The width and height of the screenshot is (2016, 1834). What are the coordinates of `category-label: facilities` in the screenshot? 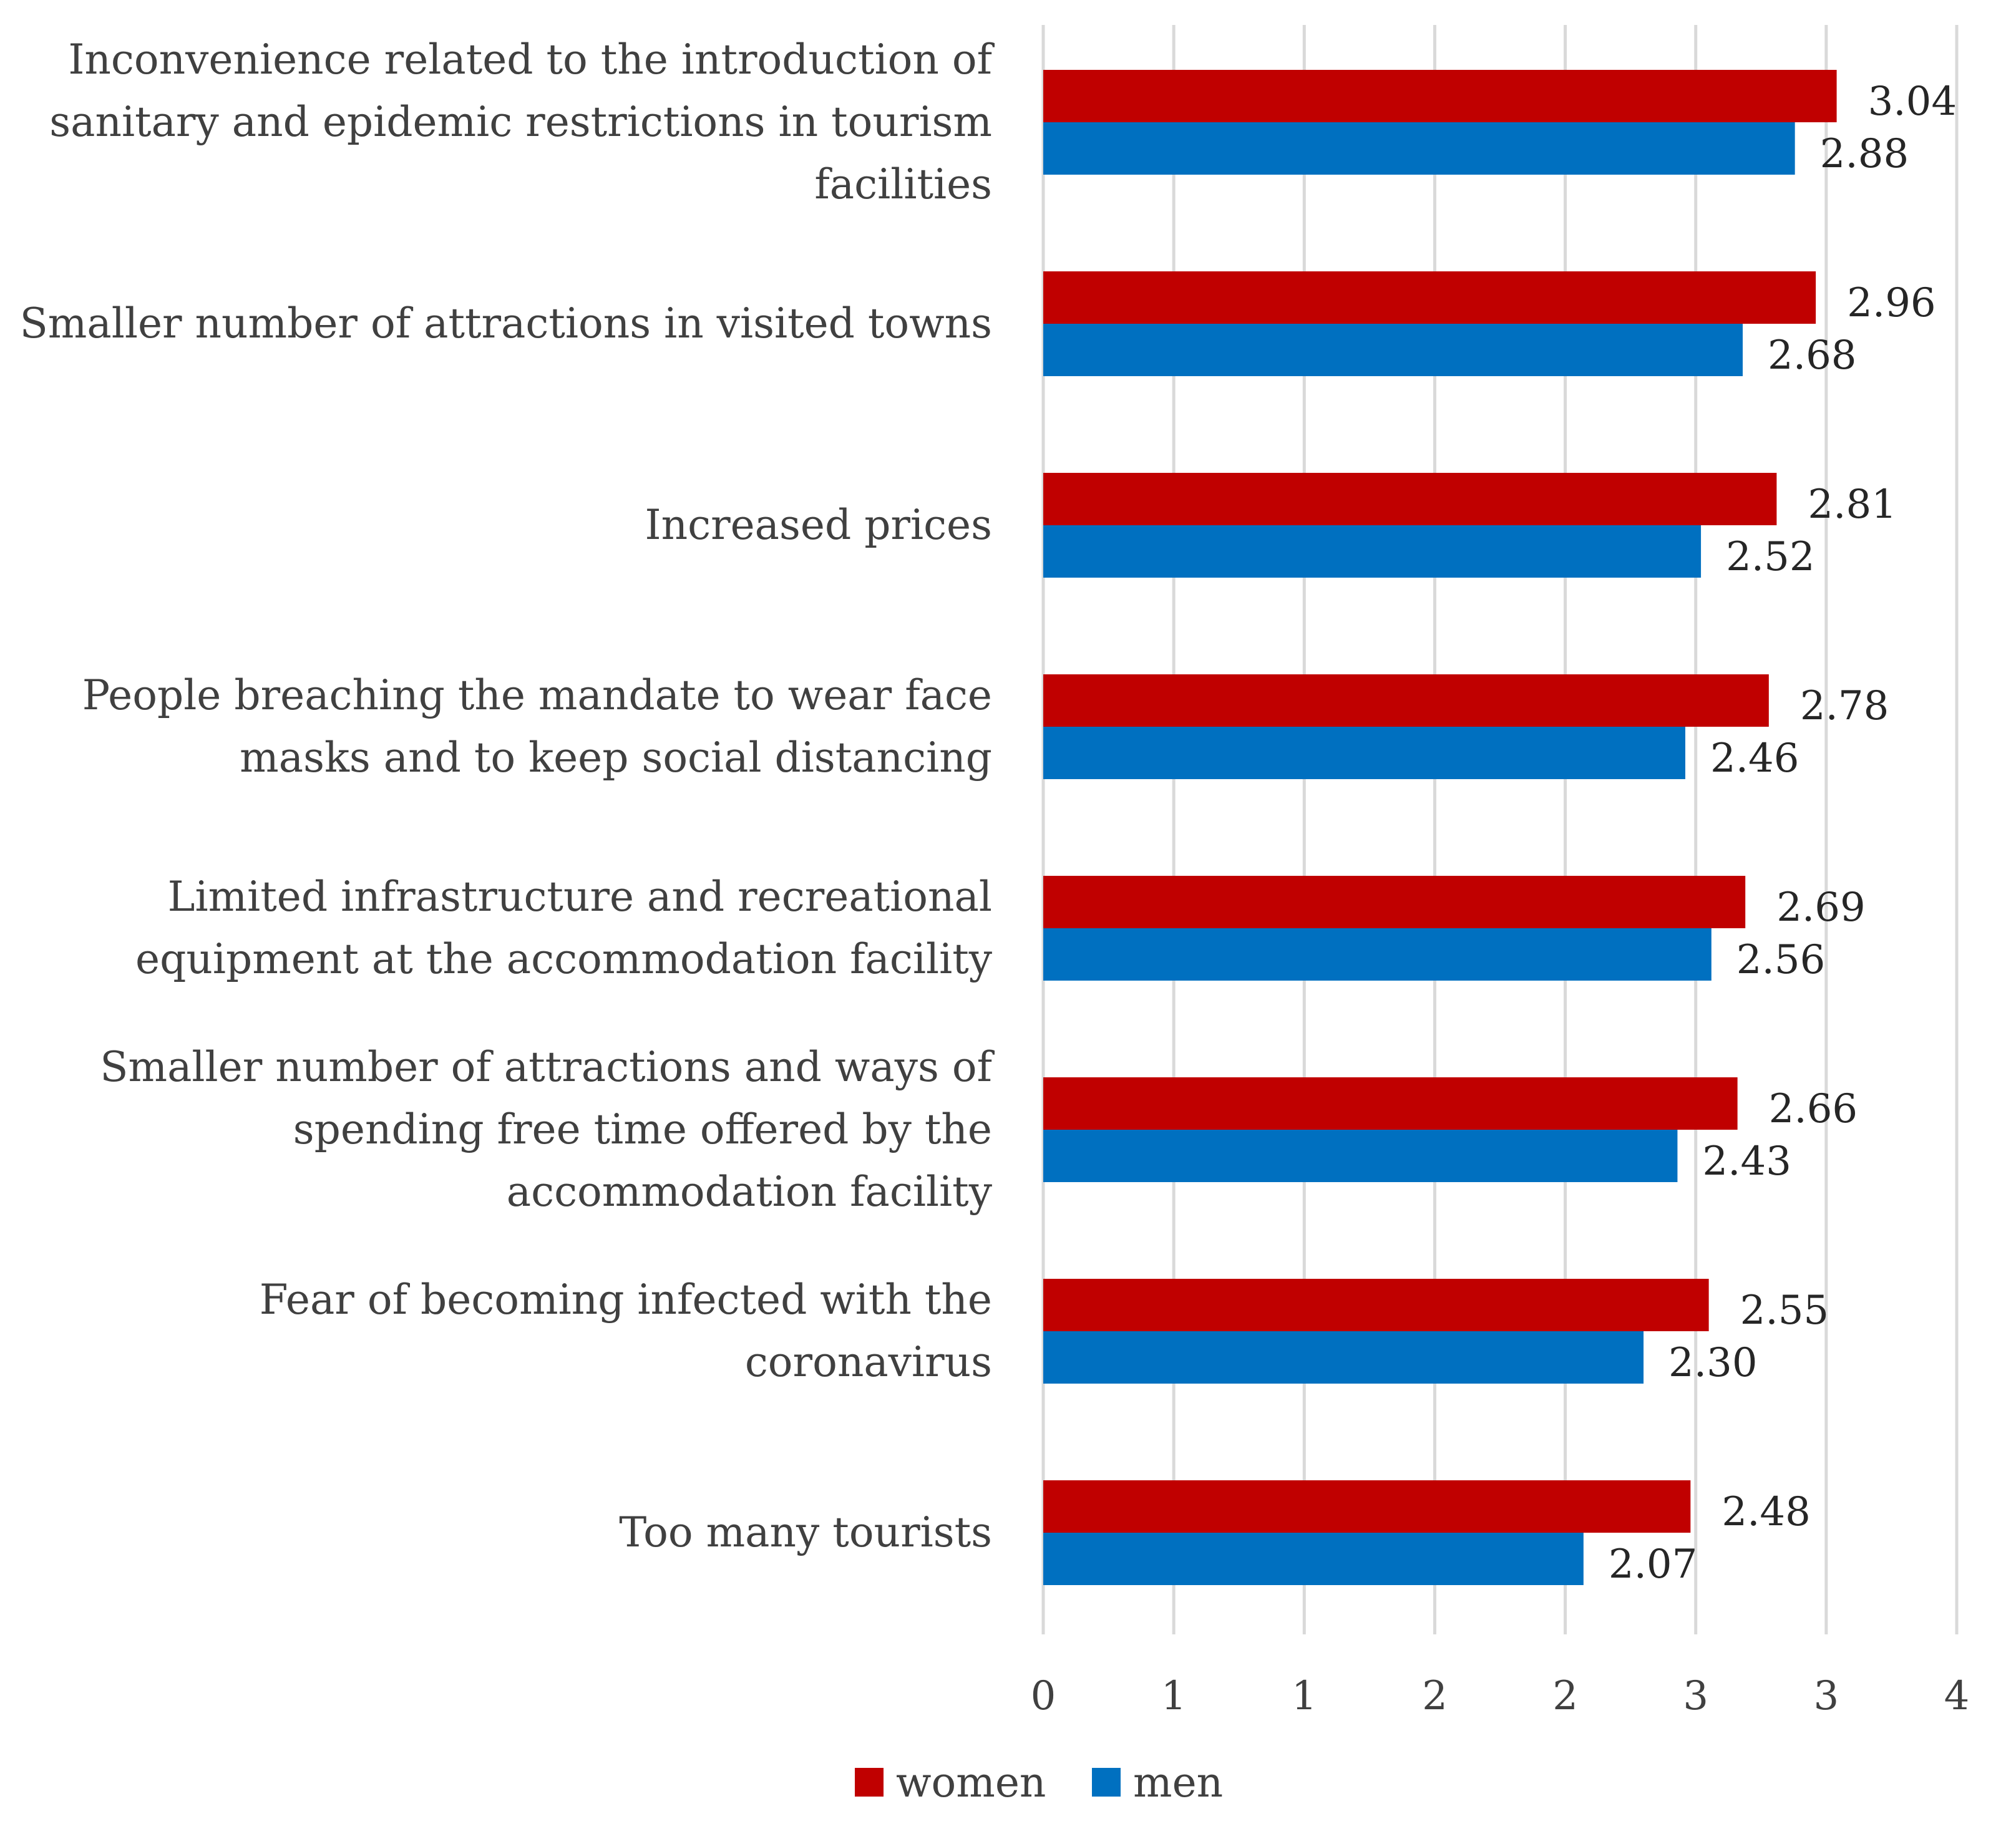 It's located at (903, 184).